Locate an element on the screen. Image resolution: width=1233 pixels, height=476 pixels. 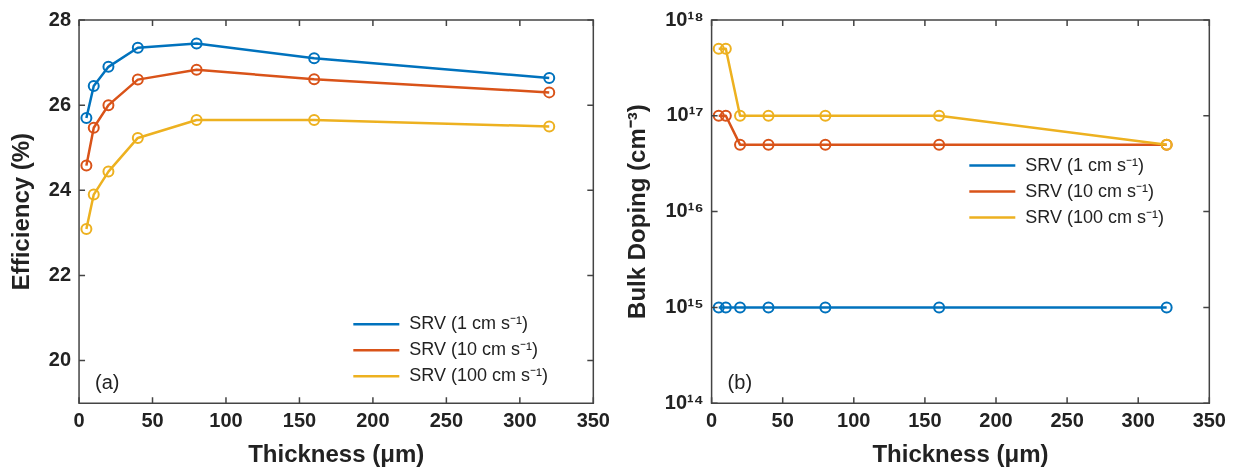
y-tick-label: 26 is located at coordinates (60, 103).